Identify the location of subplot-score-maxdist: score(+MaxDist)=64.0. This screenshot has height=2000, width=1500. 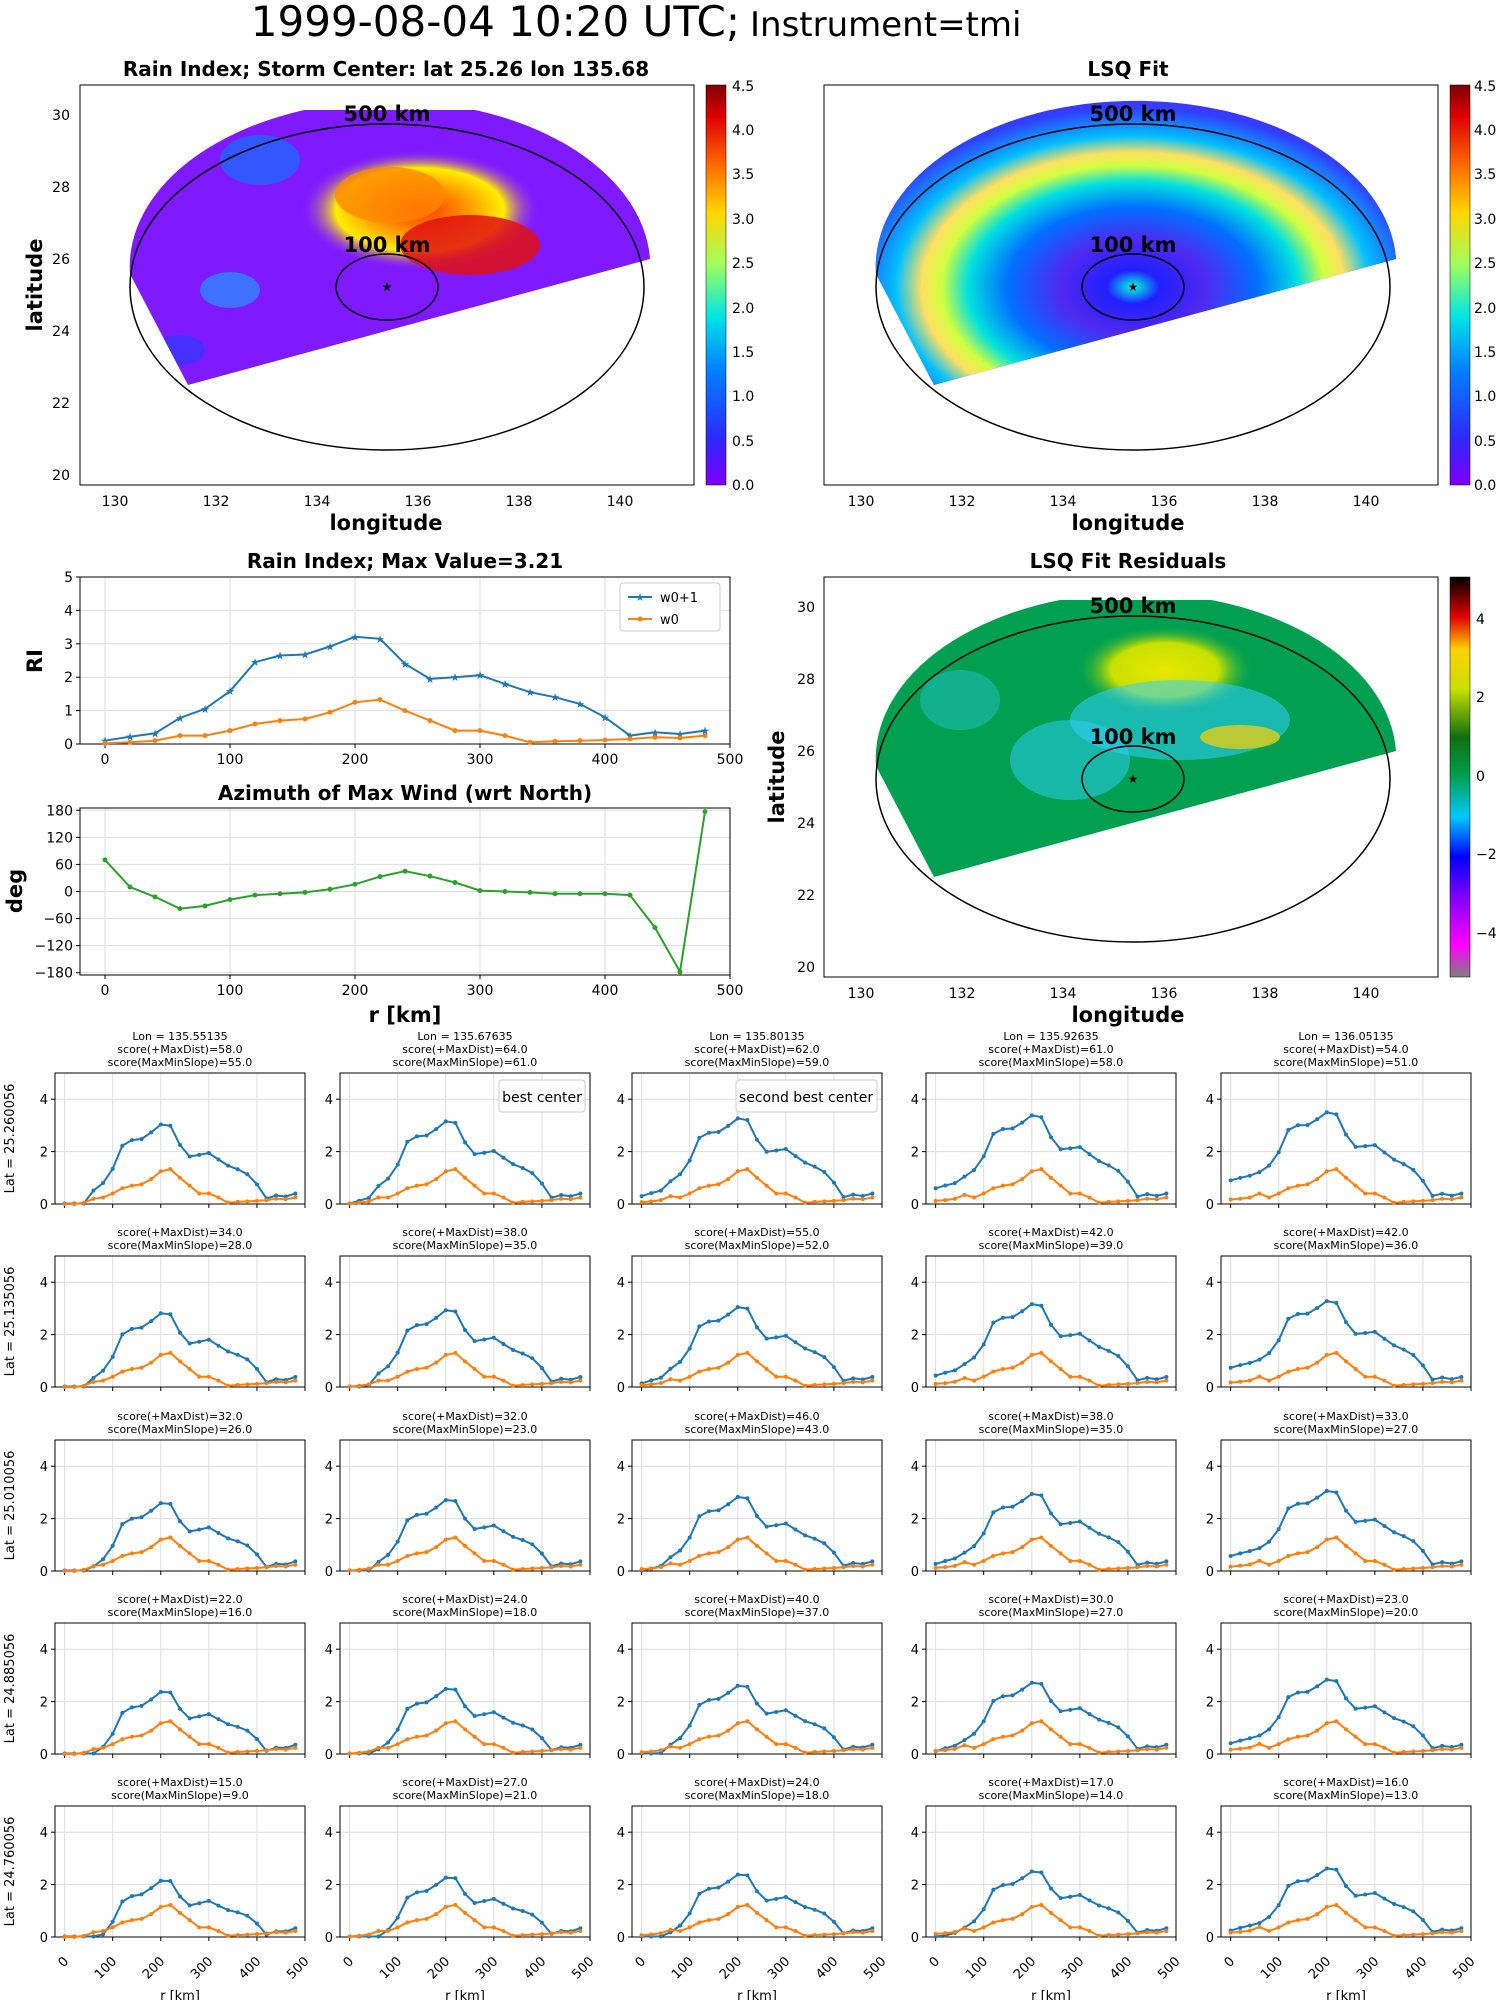
(464, 1049).